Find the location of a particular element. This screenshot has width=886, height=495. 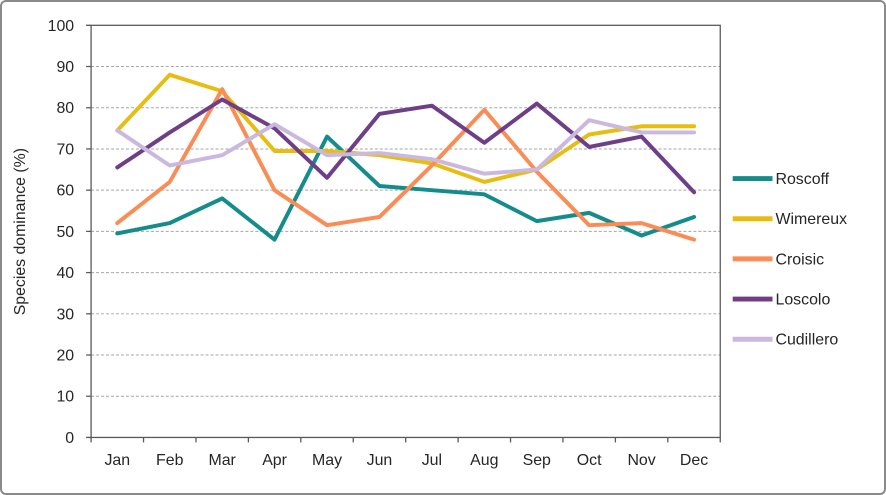

y-tick-label: 20 is located at coordinates (65, 356).